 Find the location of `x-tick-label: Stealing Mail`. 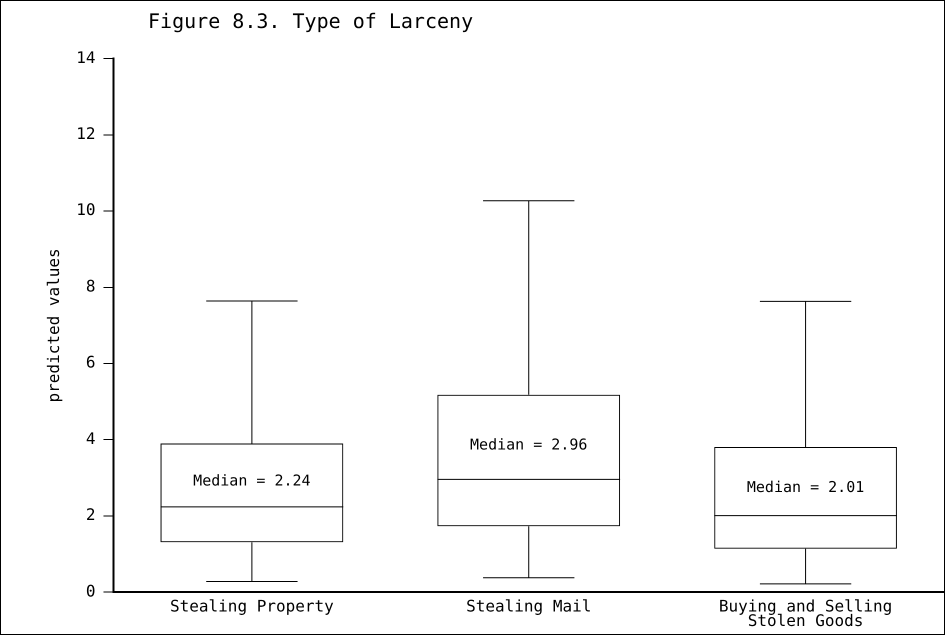

x-tick-label: Stealing Mail is located at coordinates (529, 606).